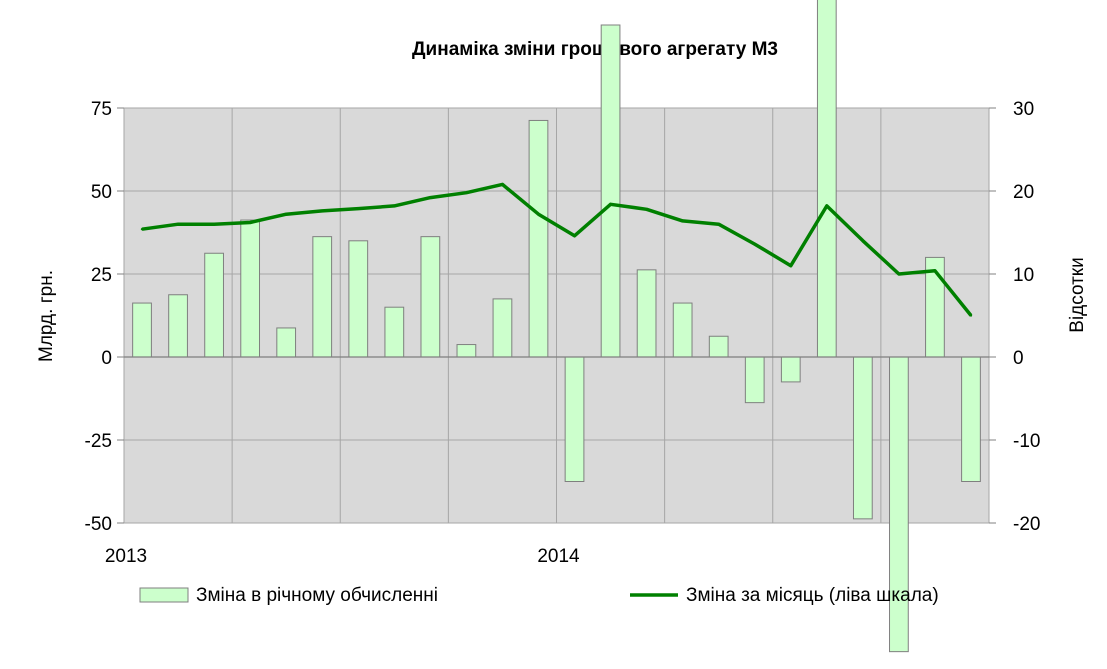  Describe the element at coordinates (104, 317) in the screenshot. I see `left-axis-ticks: 75 50 25 0 -25 -50` at that location.